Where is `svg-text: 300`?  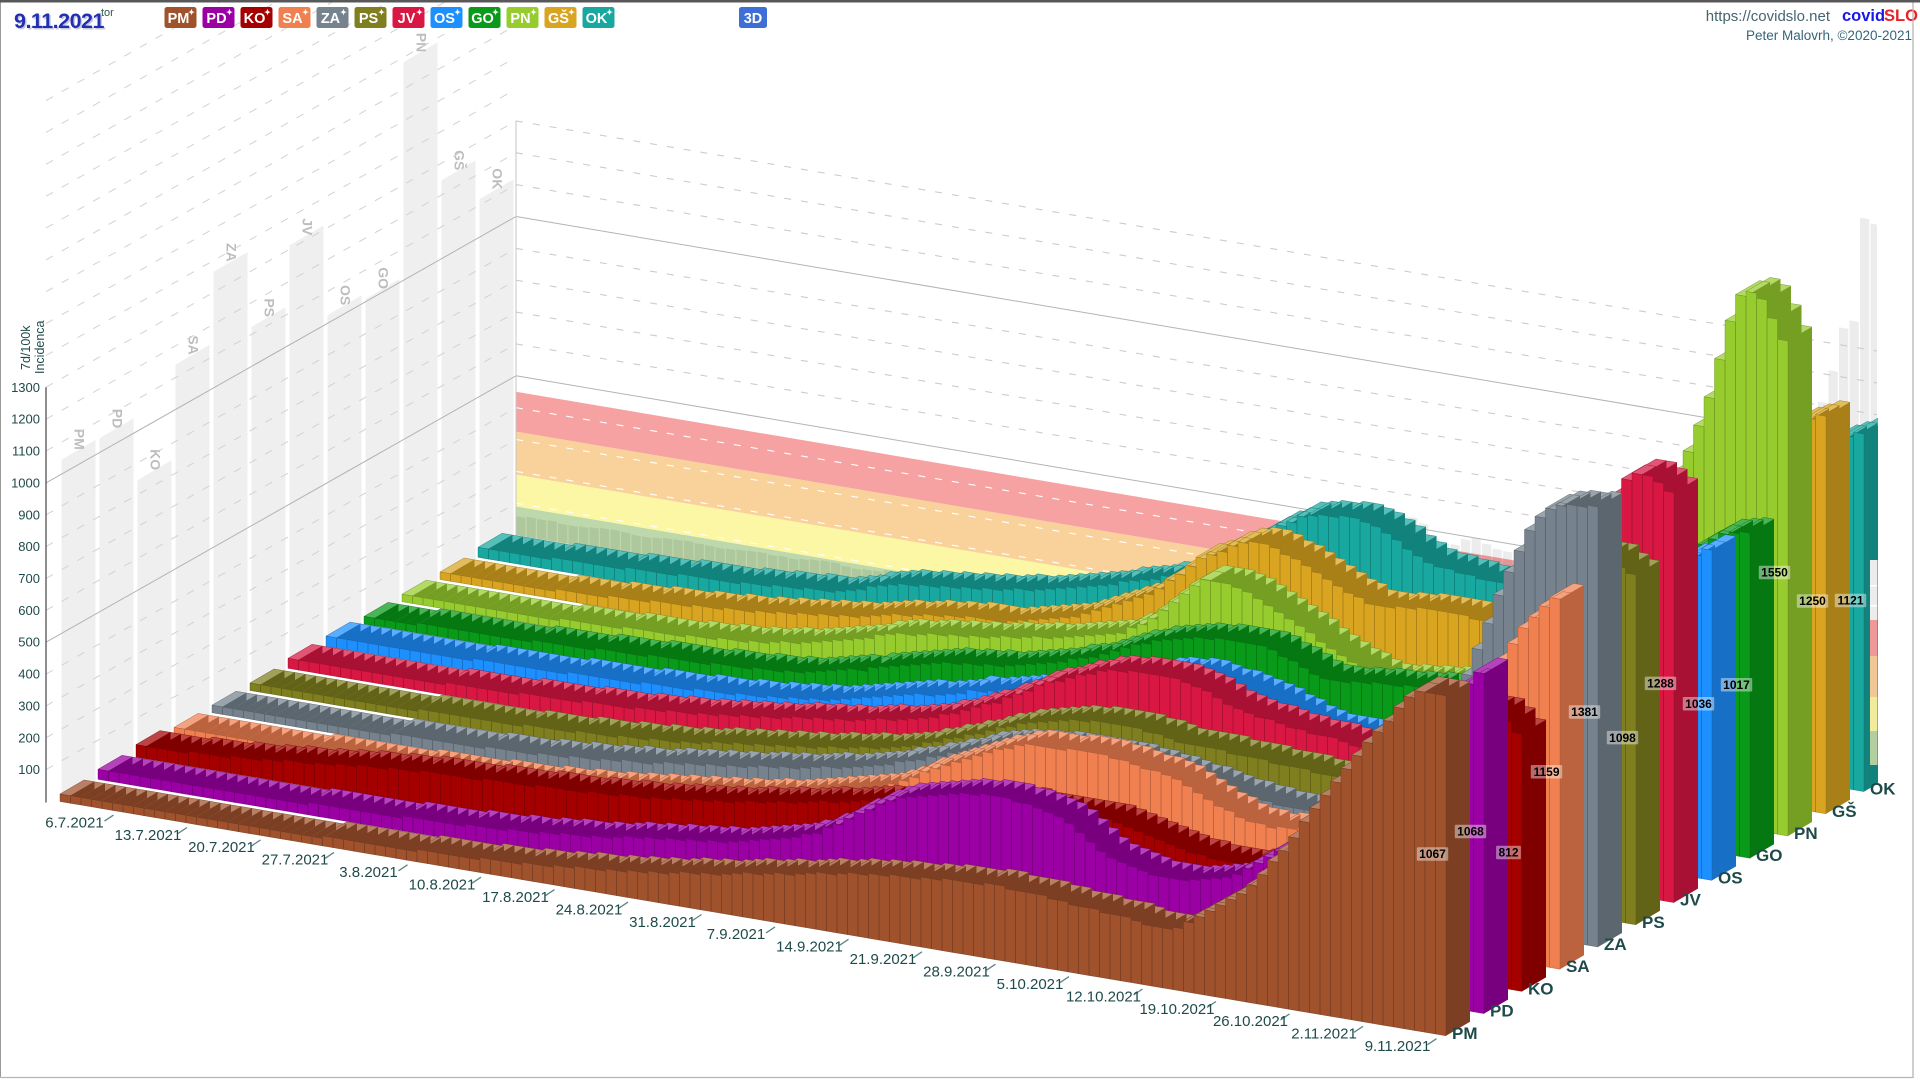 svg-text: 300 is located at coordinates (29, 705).